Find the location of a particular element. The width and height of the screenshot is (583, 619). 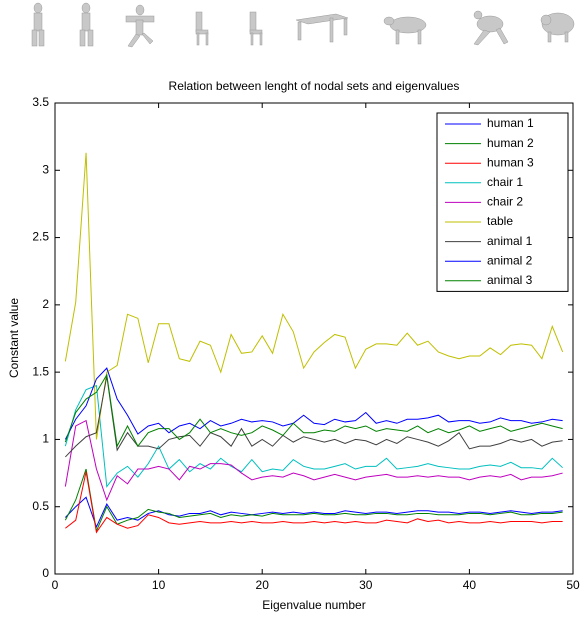

y-tick-label: 2 is located at coordinates (45, 304).